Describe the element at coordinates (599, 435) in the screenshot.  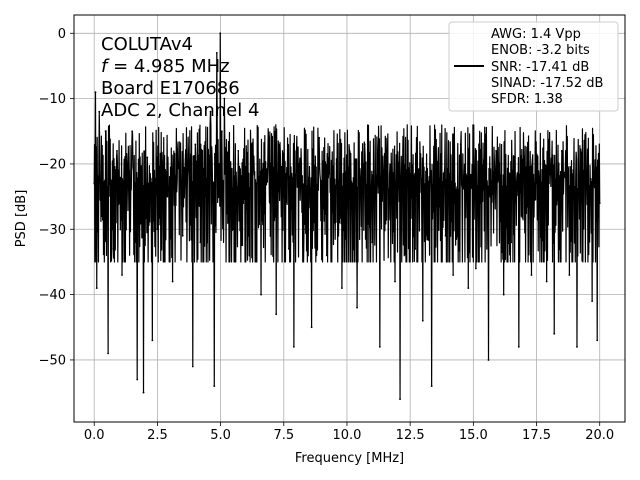
I see `x-tick-label: 20.0` at that location.